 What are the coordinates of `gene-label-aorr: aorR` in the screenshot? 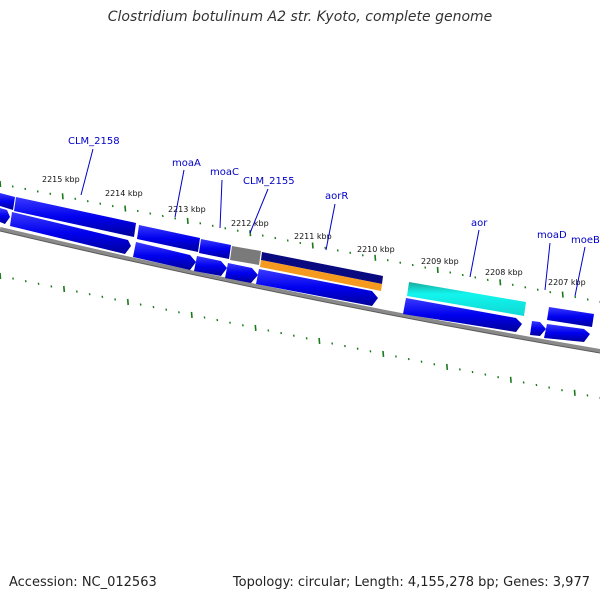 It's located at (336, 196).